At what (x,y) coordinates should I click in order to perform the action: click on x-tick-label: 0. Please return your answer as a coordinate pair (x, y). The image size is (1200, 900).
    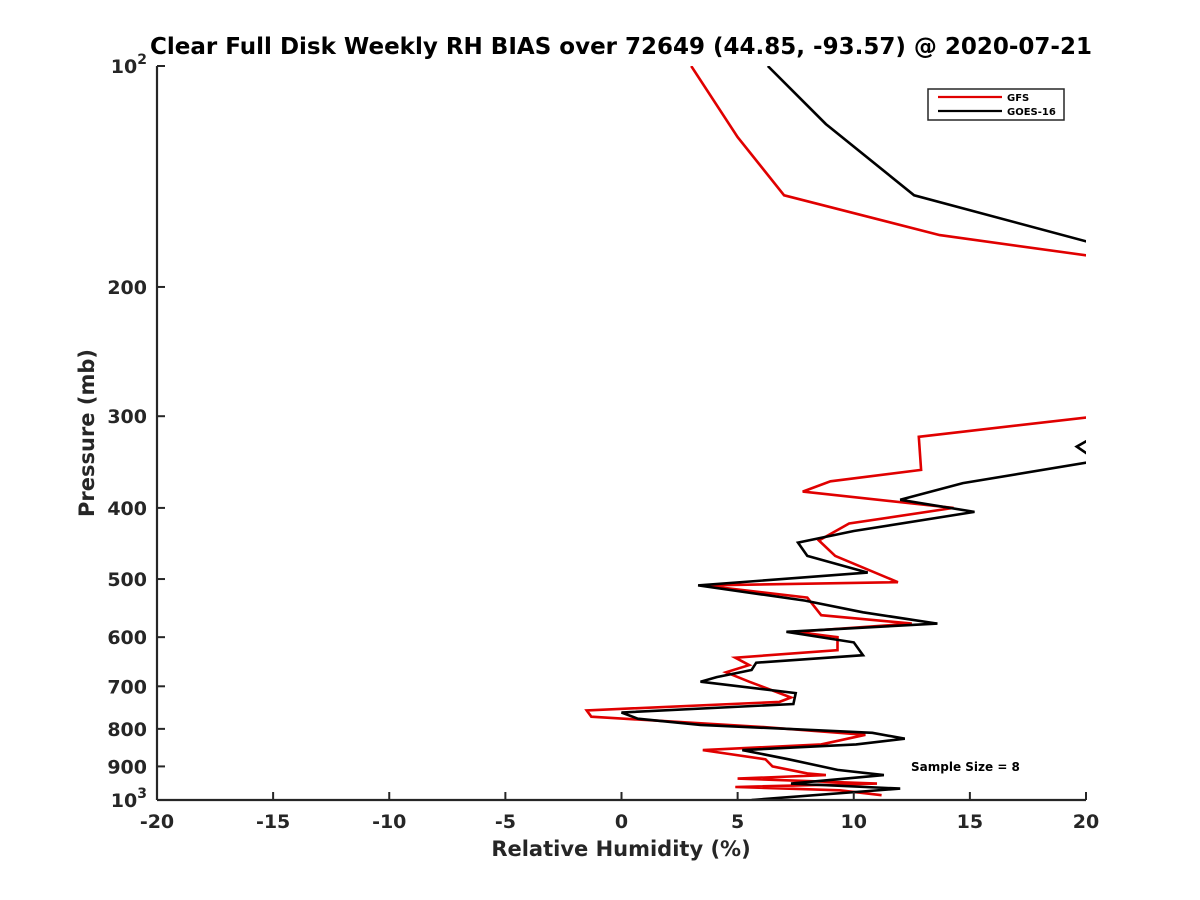
    Looking at the image, I should click on (621, 822).